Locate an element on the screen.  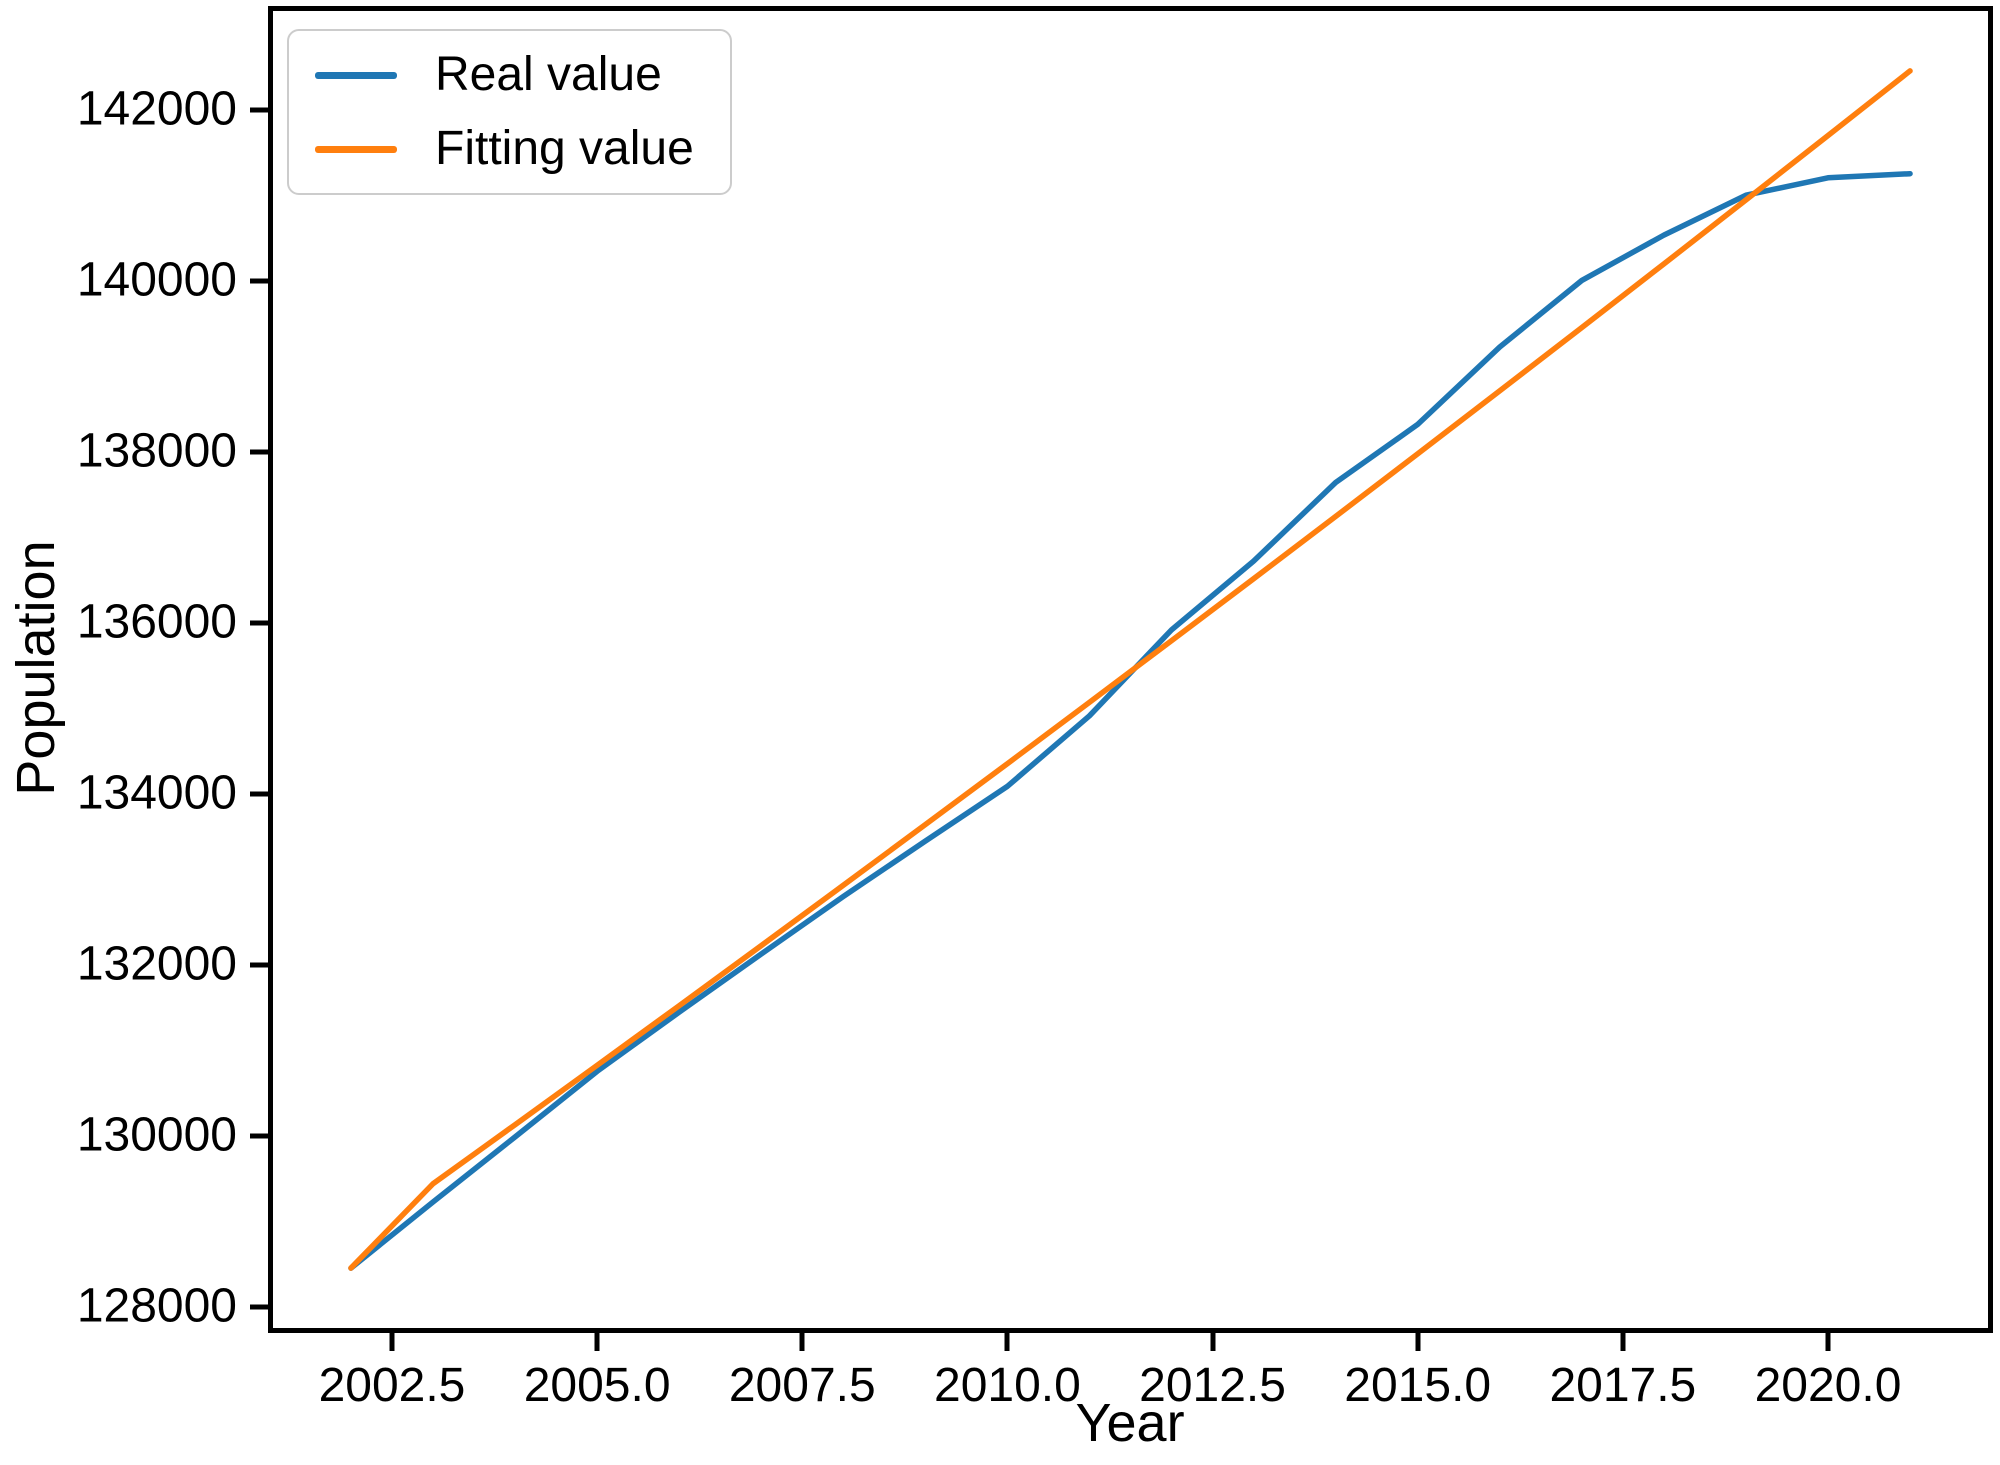
y-axis-label: Population is located at coordinates (36, 668).